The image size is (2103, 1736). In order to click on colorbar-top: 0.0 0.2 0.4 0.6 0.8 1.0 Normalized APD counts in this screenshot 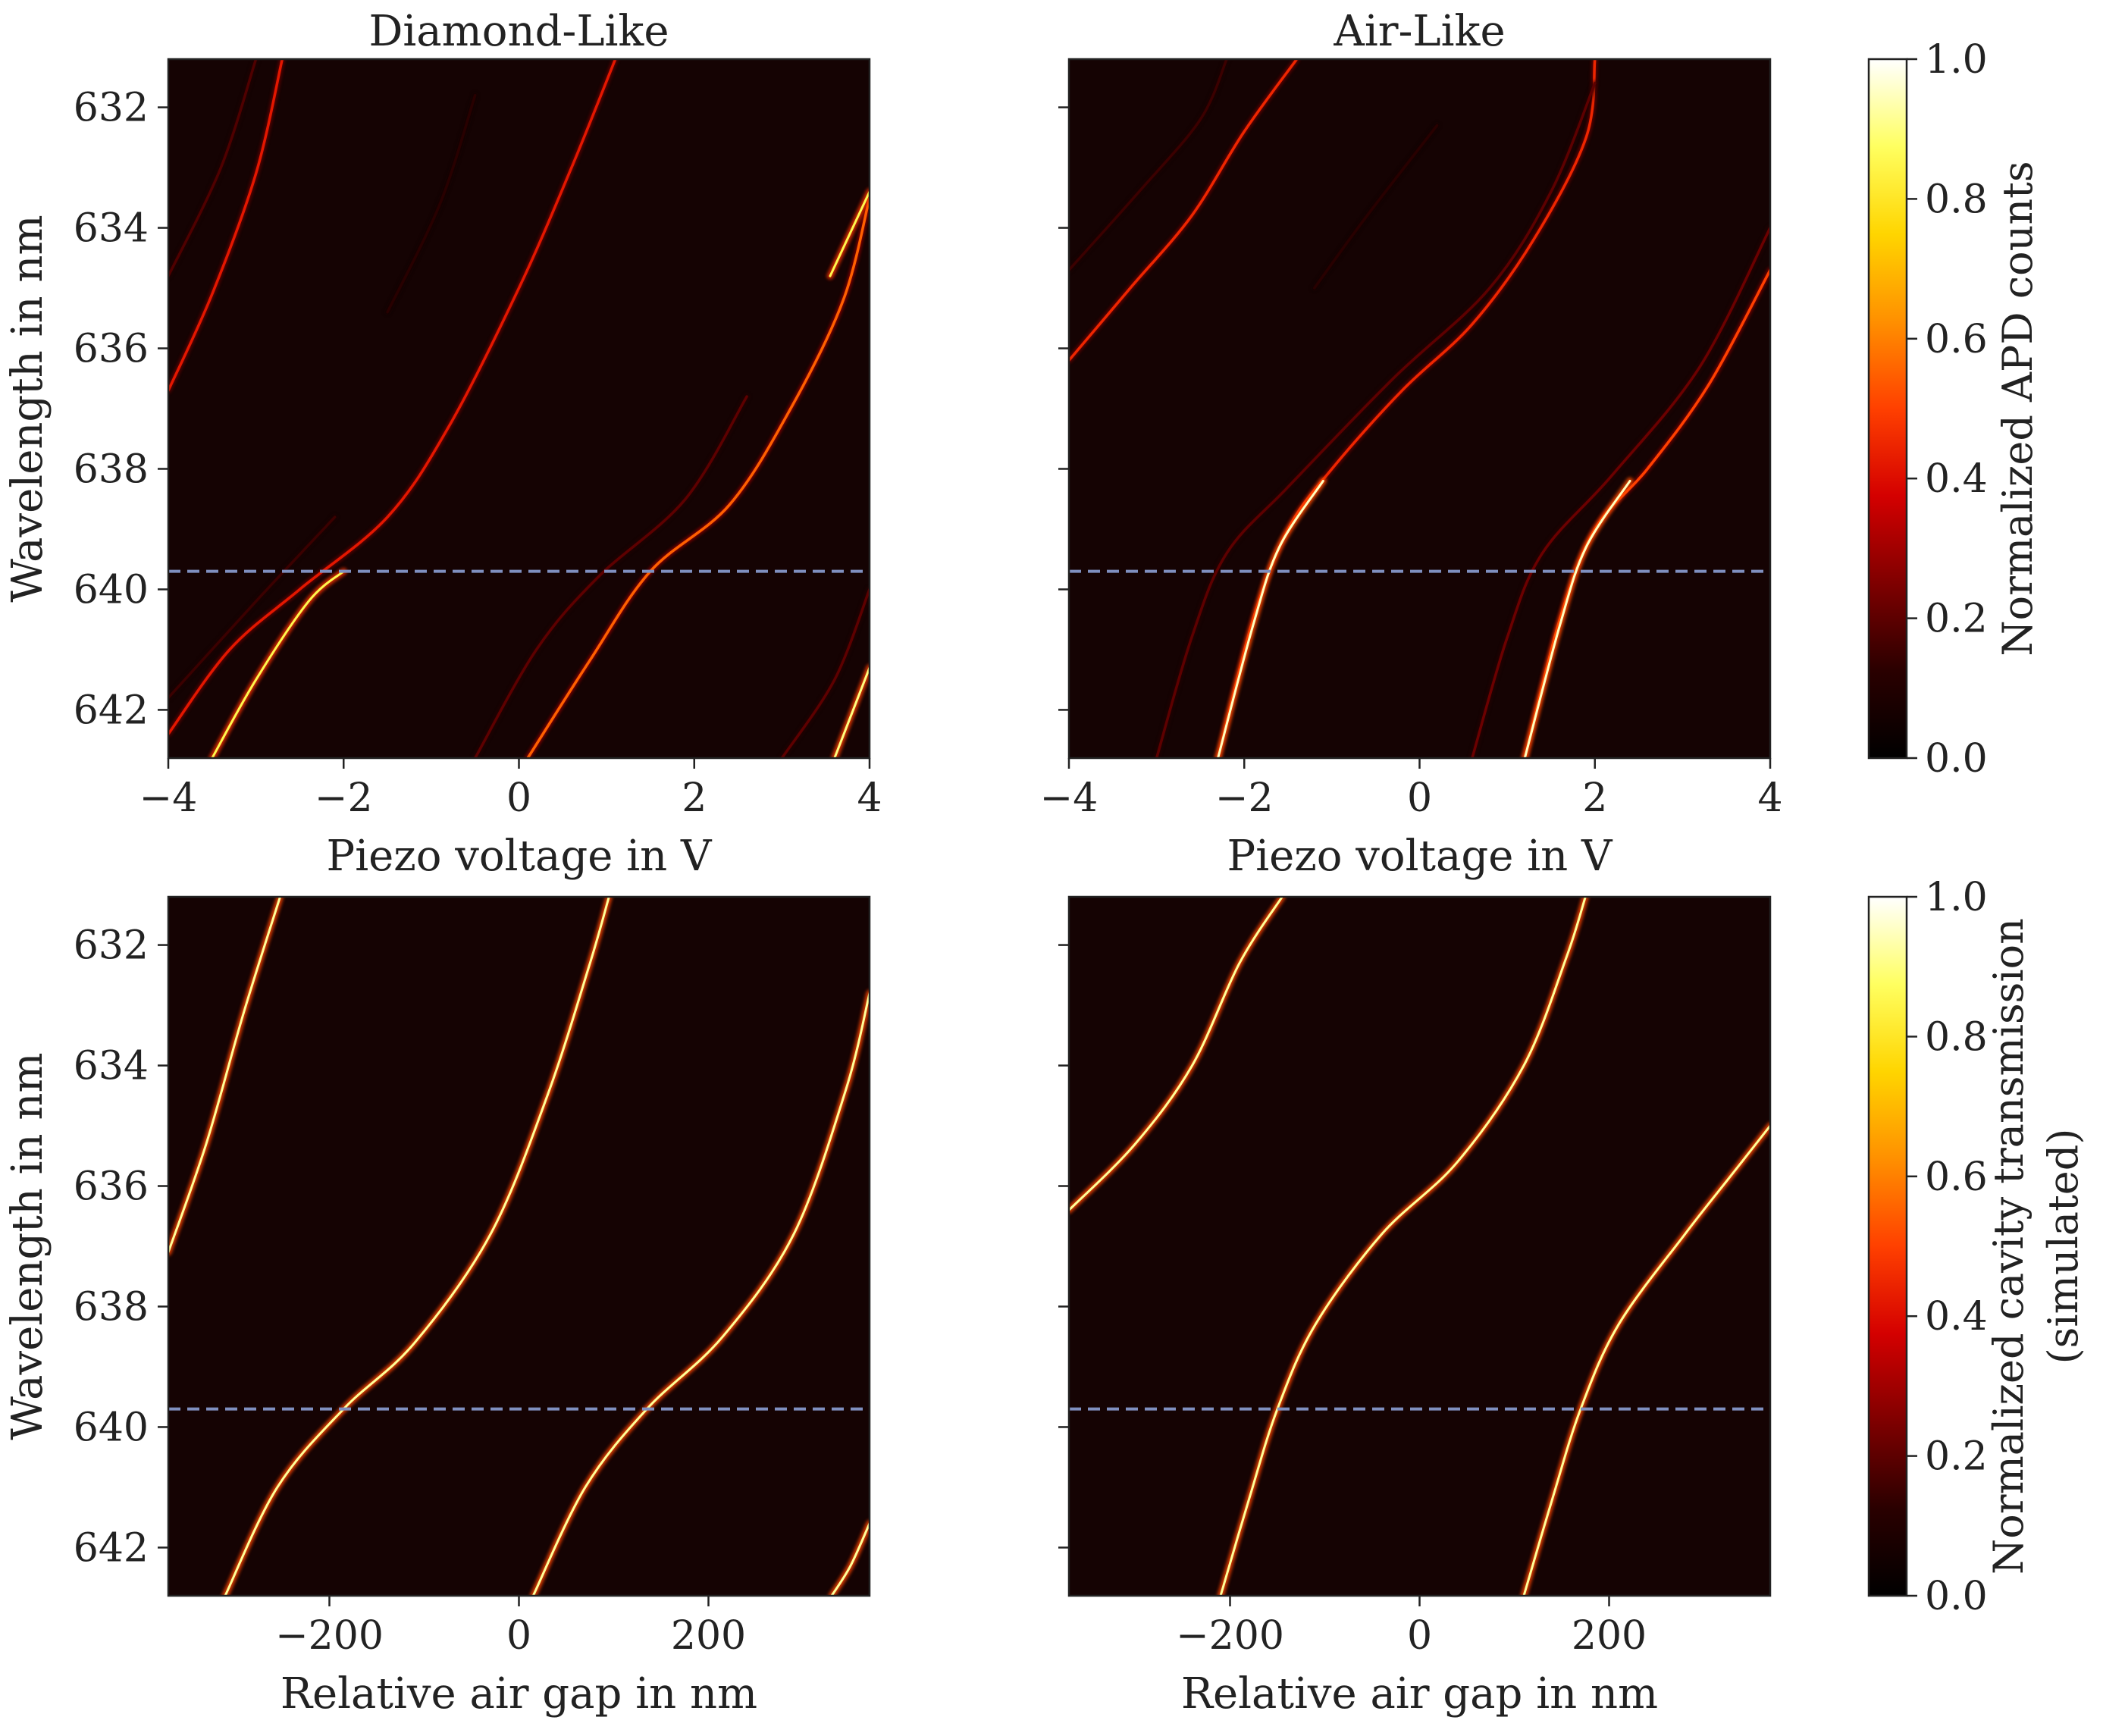, I will do `click(1954, 410)`.